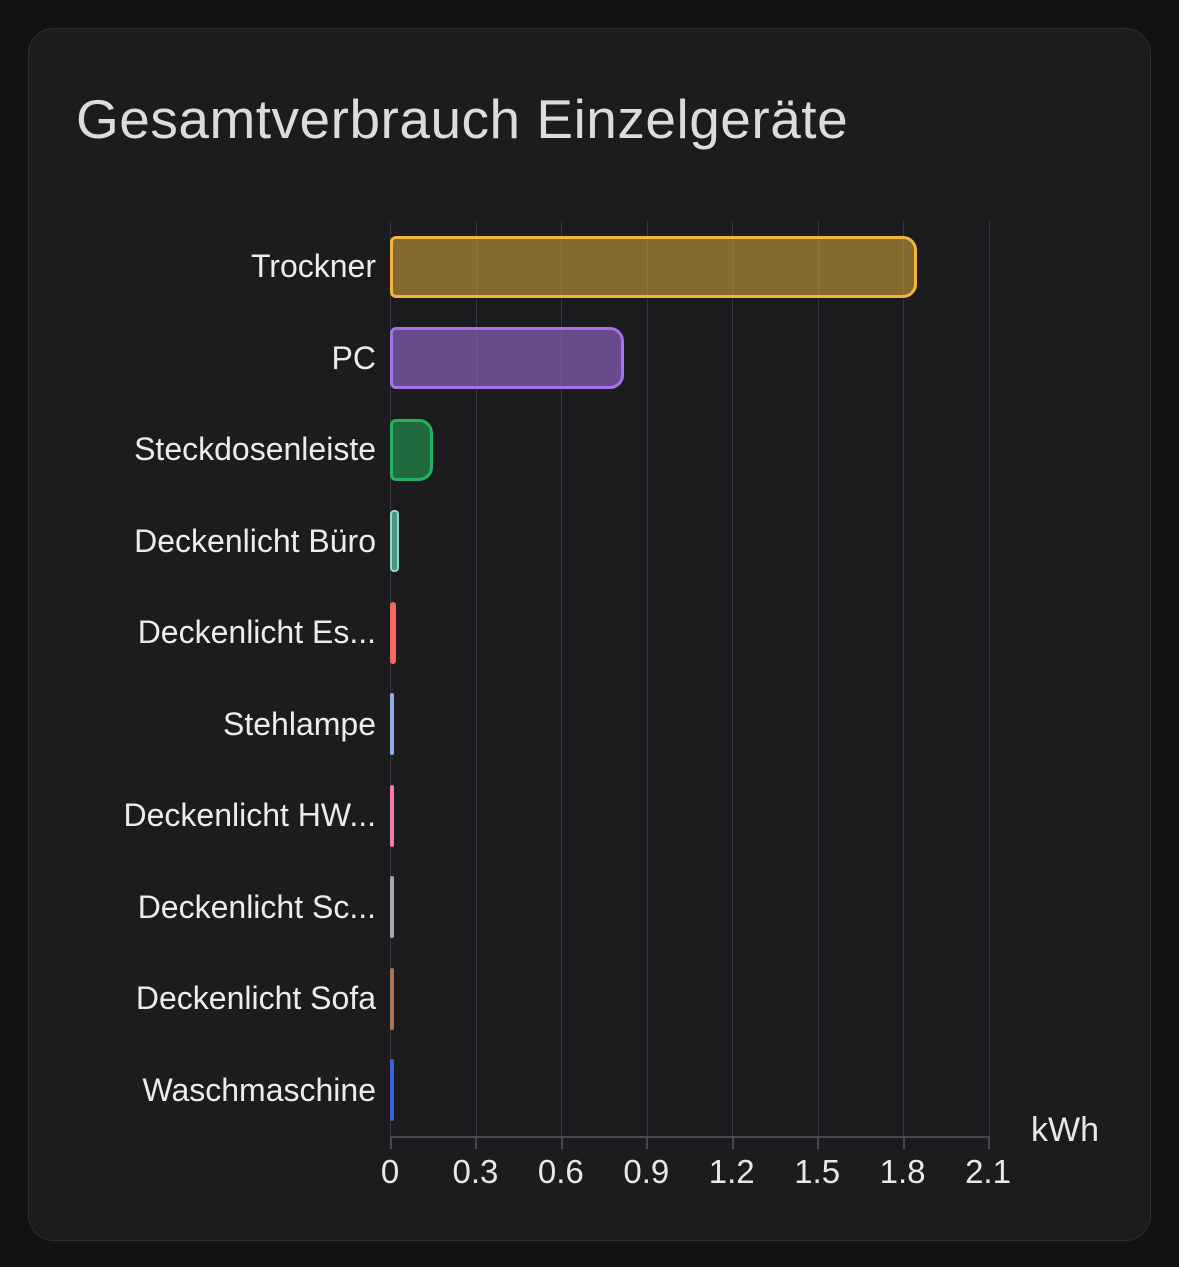  What do you see at coordinates (390, 1171) in the screenshot?
I see `x-tick-label: 0` at bounding box center [390, 1171].